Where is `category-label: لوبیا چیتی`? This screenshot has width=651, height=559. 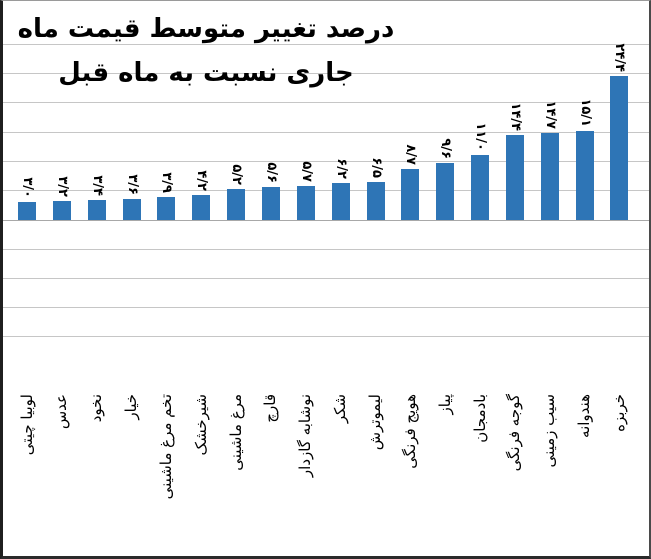 category-label: لوبیا چیتی is located at coordinates (26, 425).